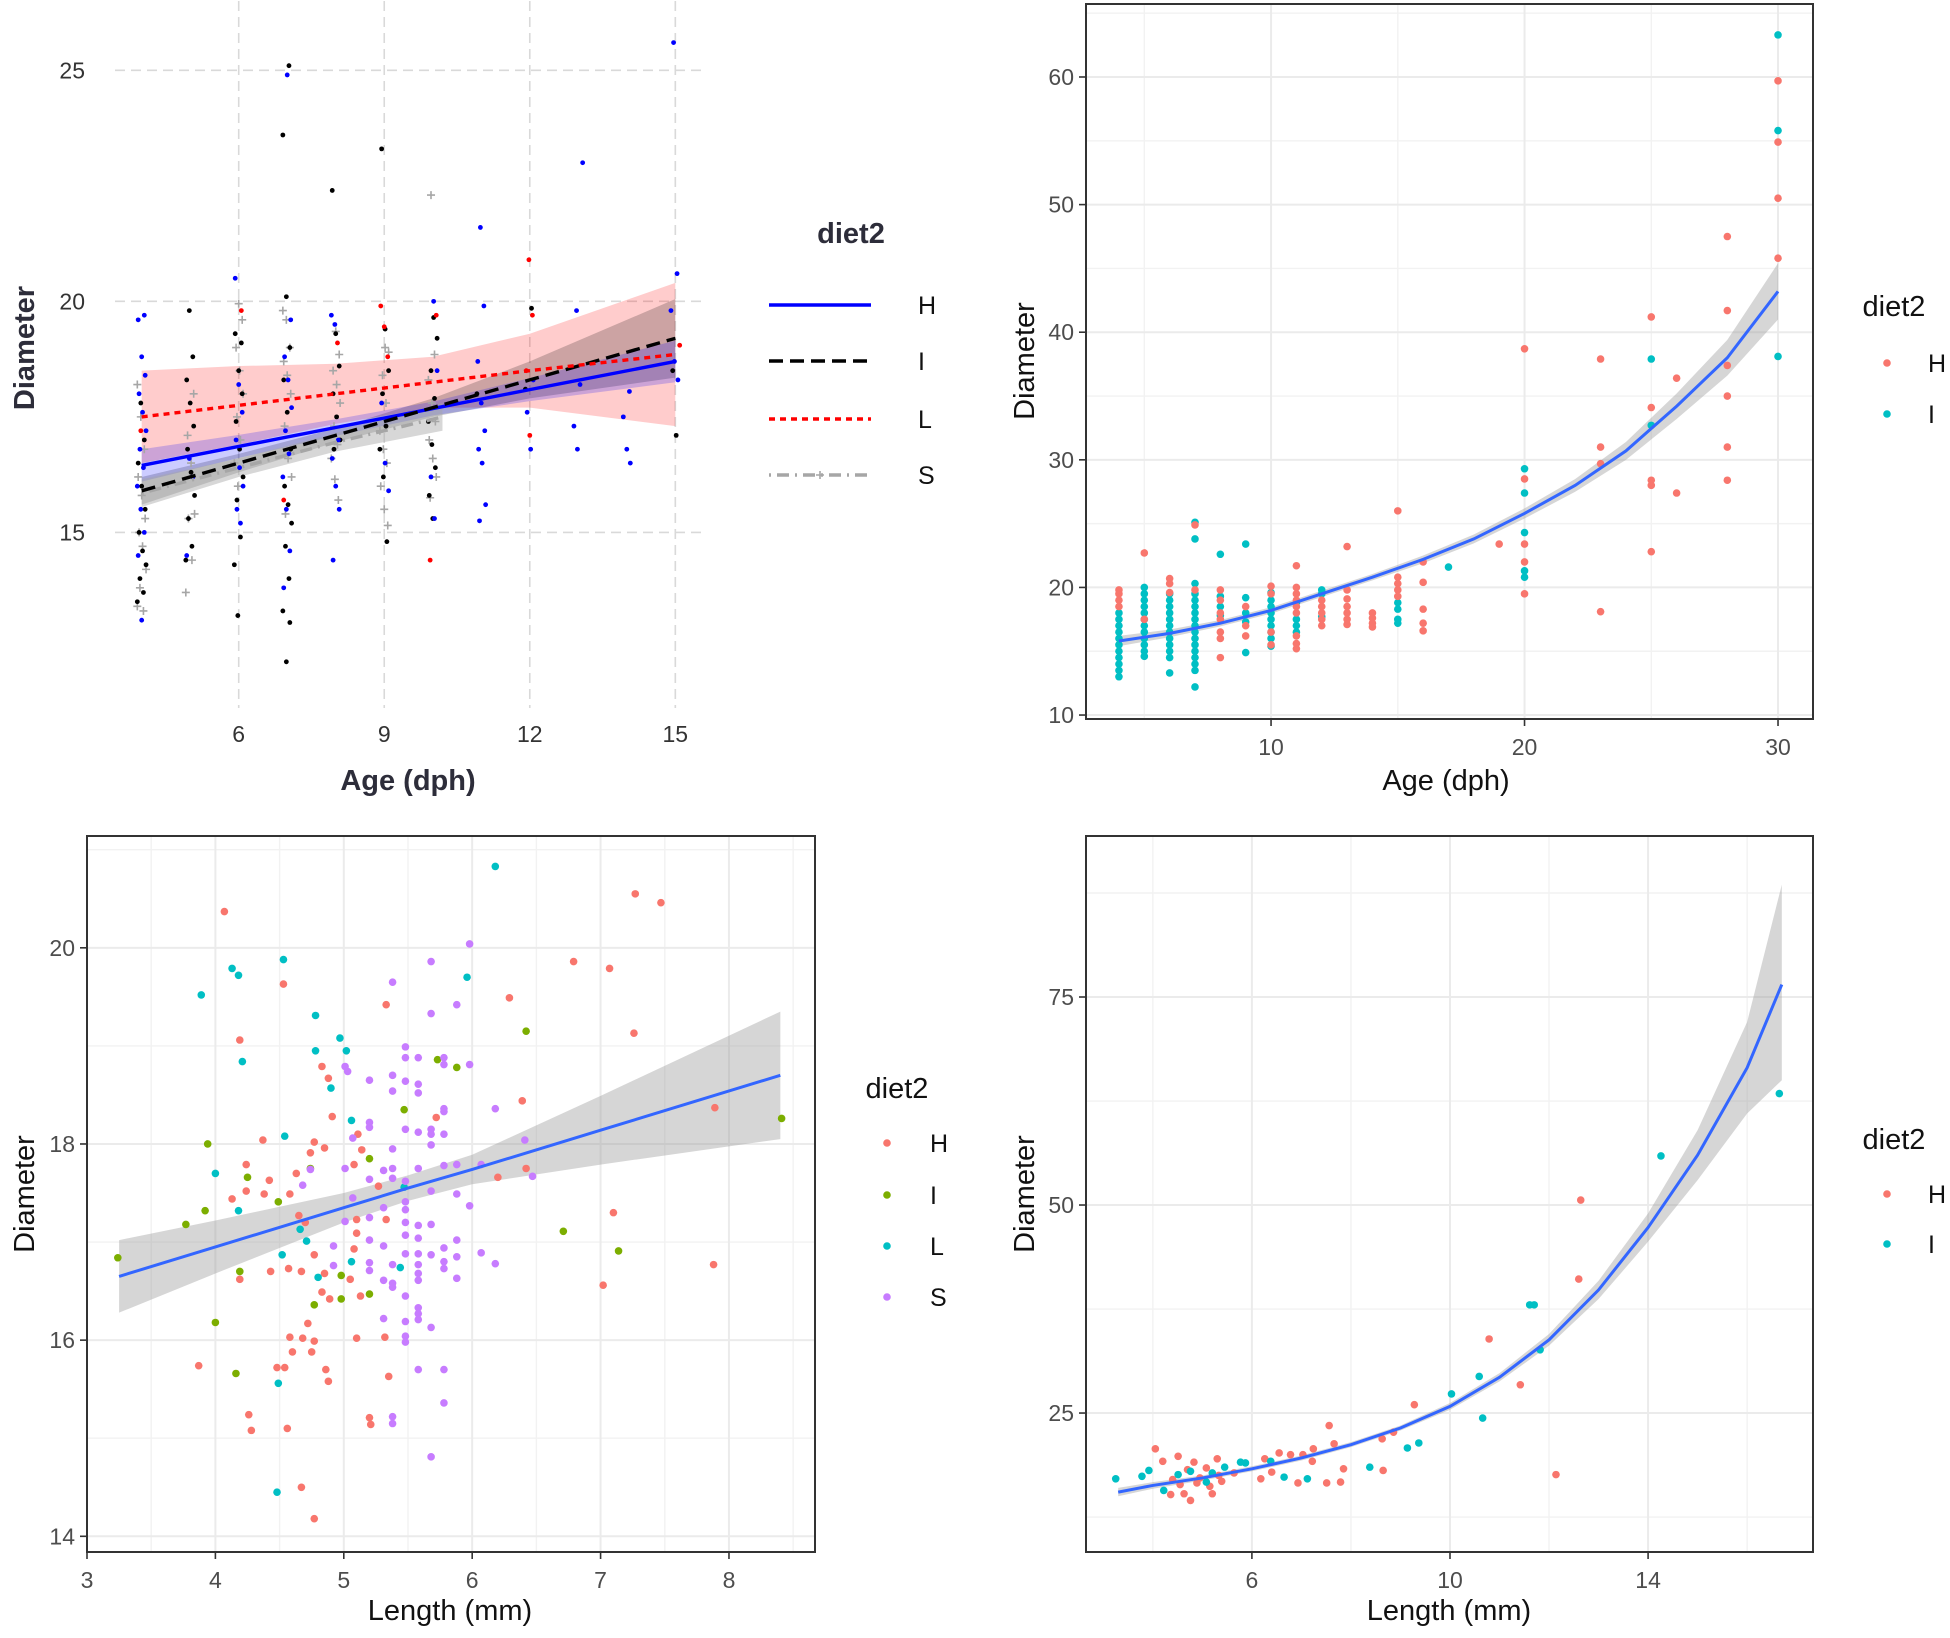 The image size is (1950, 1638). I want to click on y-tick-label: 15, so click(72, 532).